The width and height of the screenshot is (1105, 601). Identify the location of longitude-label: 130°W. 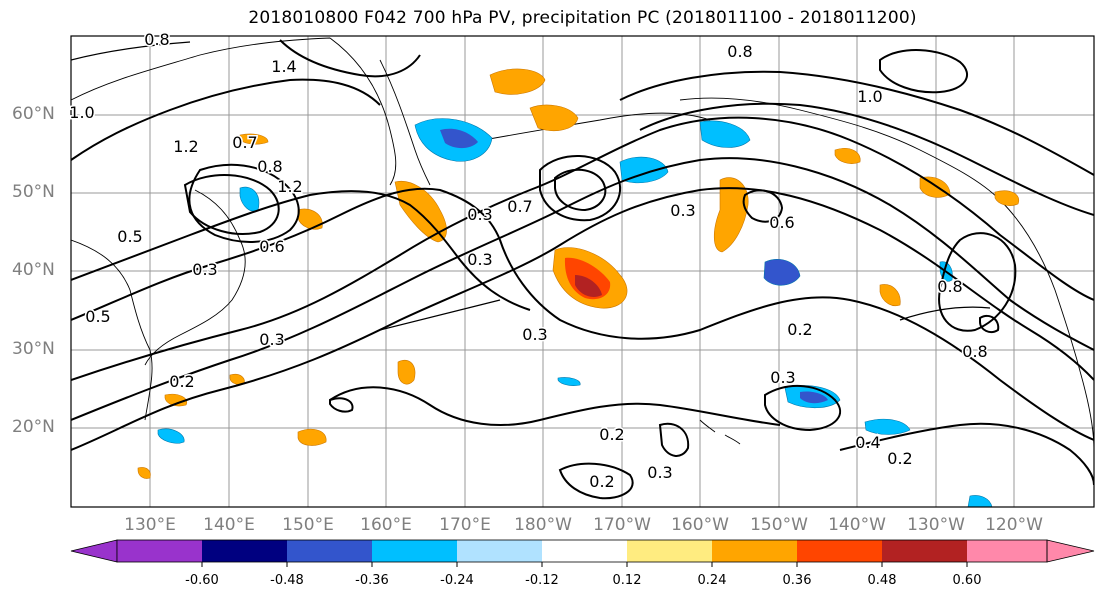
(936, 525).